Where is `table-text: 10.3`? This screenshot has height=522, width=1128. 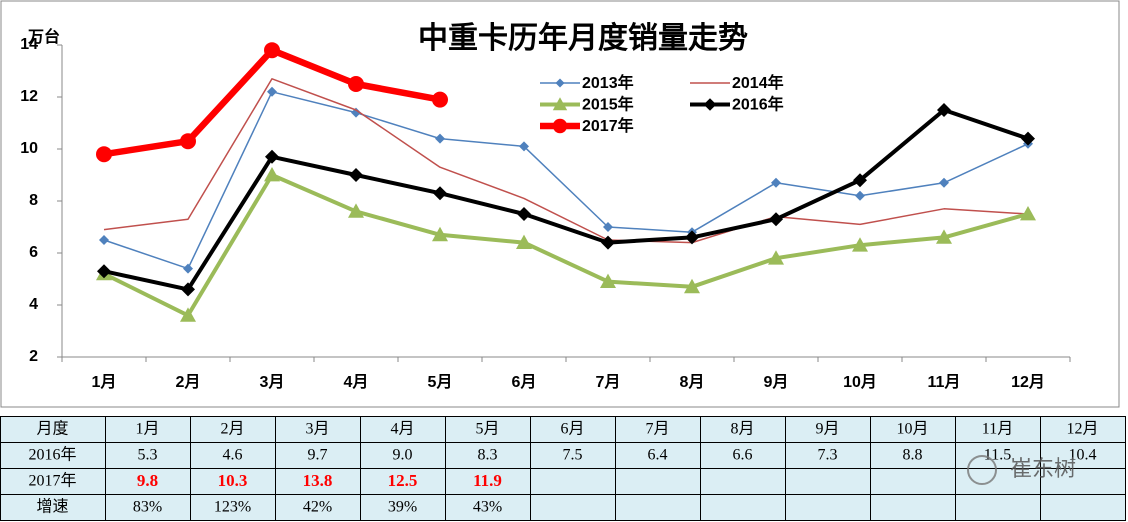 table-text: 10.3 is located at coordinates (233, 480).